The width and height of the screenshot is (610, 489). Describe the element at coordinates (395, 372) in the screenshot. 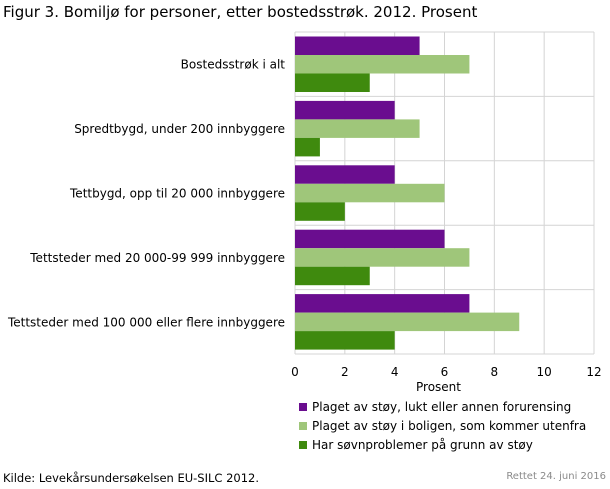

I see `x-tick-label: 4` at that location.